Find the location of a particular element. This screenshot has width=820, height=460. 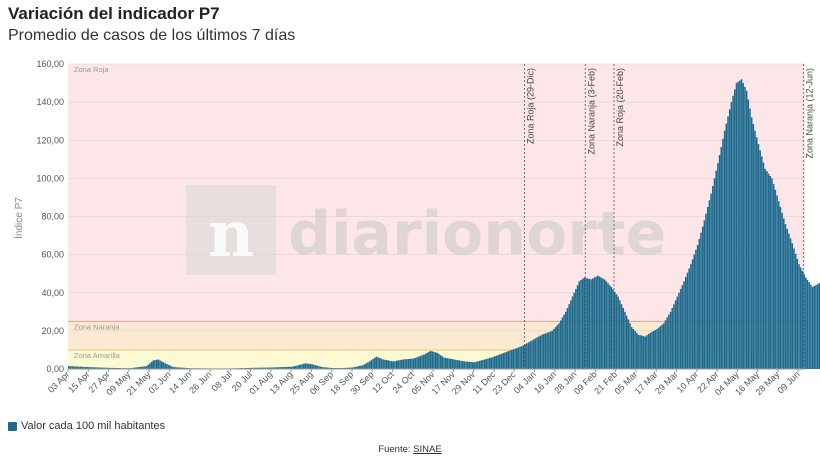

legend: Valor cada 100 mil habitantes is located at coordinates (86, 426).